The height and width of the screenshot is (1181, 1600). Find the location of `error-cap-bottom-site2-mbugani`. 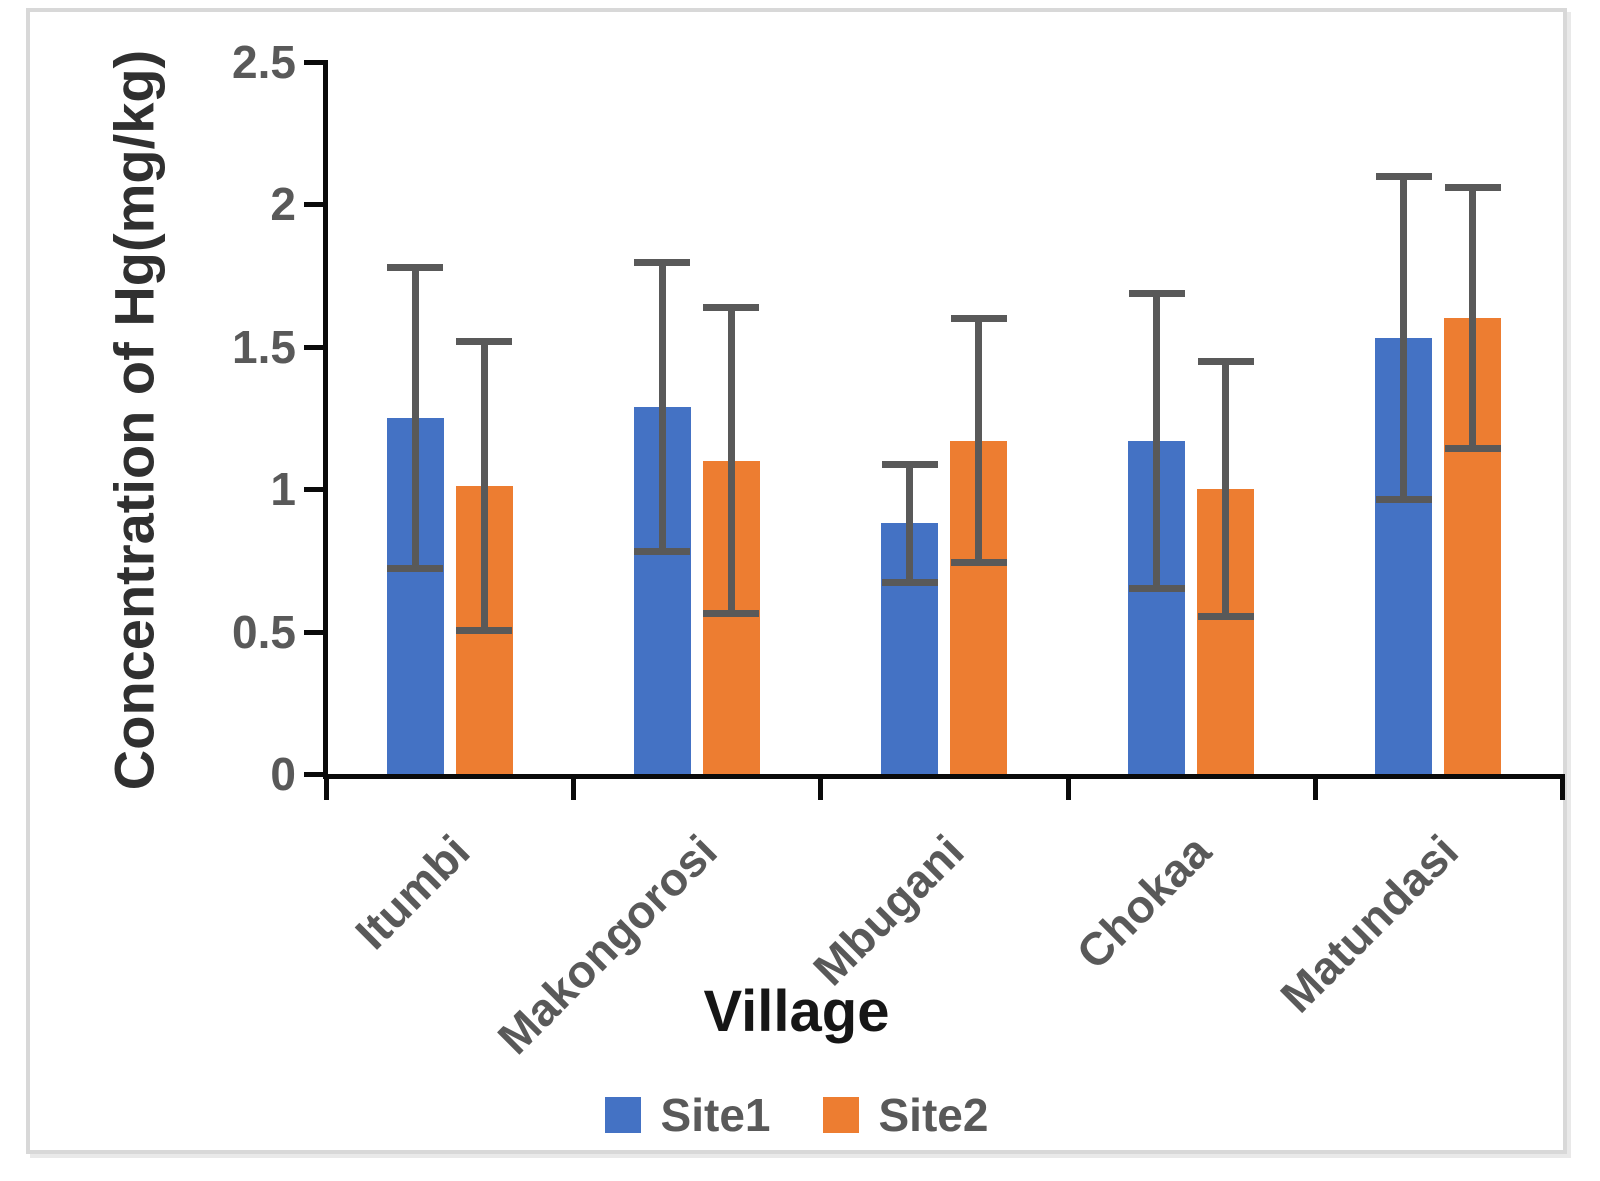

error-cap-bottom-site2-mbugani is located at coordinates (978, 563).